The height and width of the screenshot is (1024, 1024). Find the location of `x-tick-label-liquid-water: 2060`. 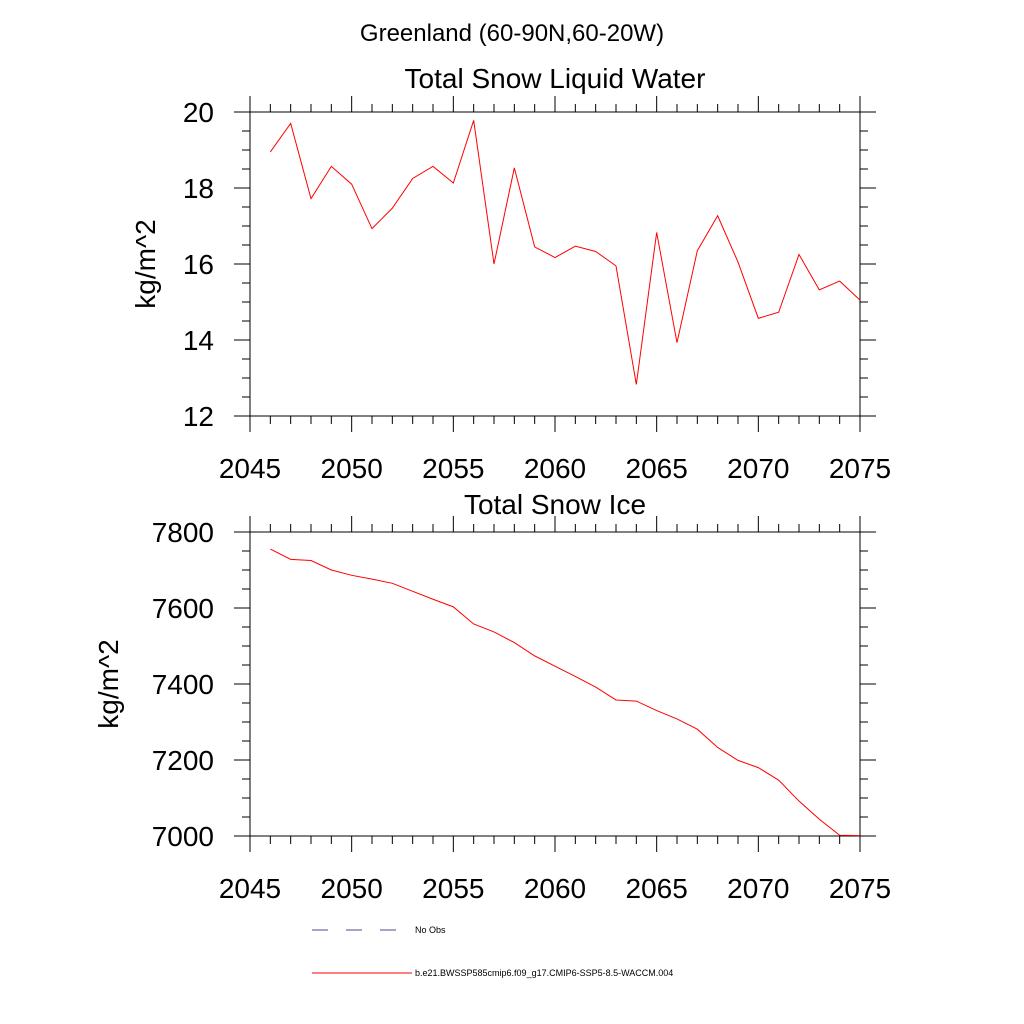

x-tick-label-liquid-water: 2060 is located at coordinates (555, 468).